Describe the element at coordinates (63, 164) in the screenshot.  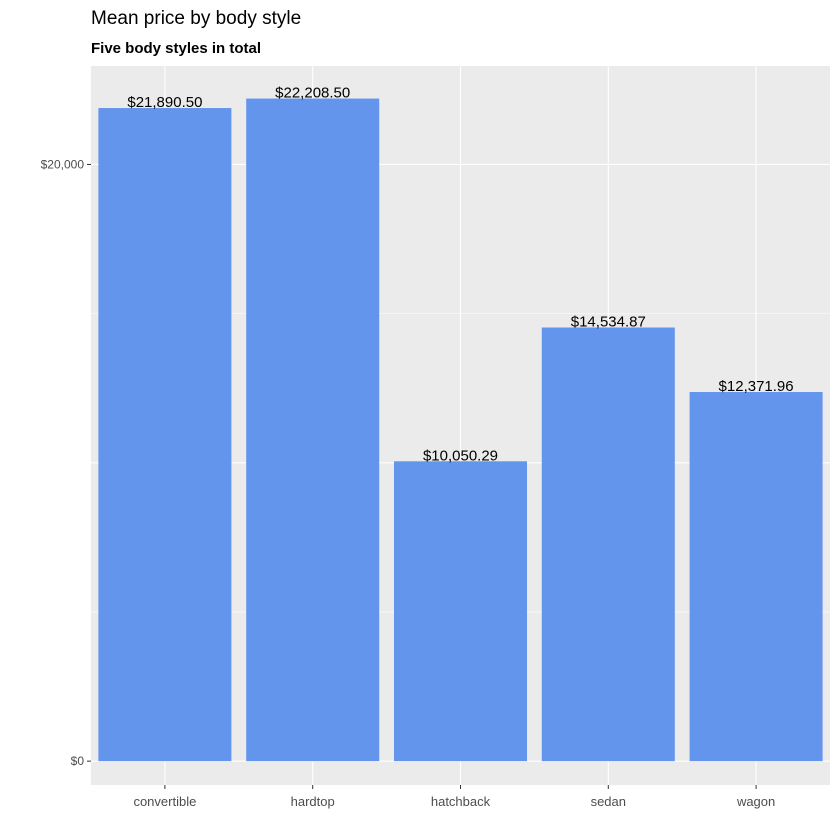
I see `y-tick-label: $20,000` at that location.